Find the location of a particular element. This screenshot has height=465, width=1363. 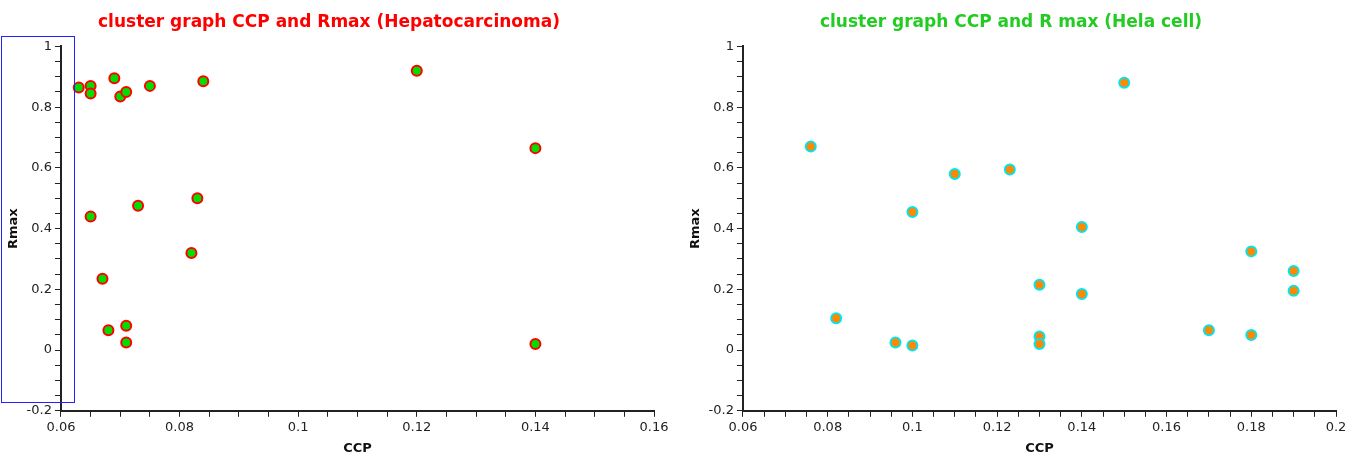

chart-title: cluster graph CCP and R max (Hela cell) is located at coordinates (1011, 20).